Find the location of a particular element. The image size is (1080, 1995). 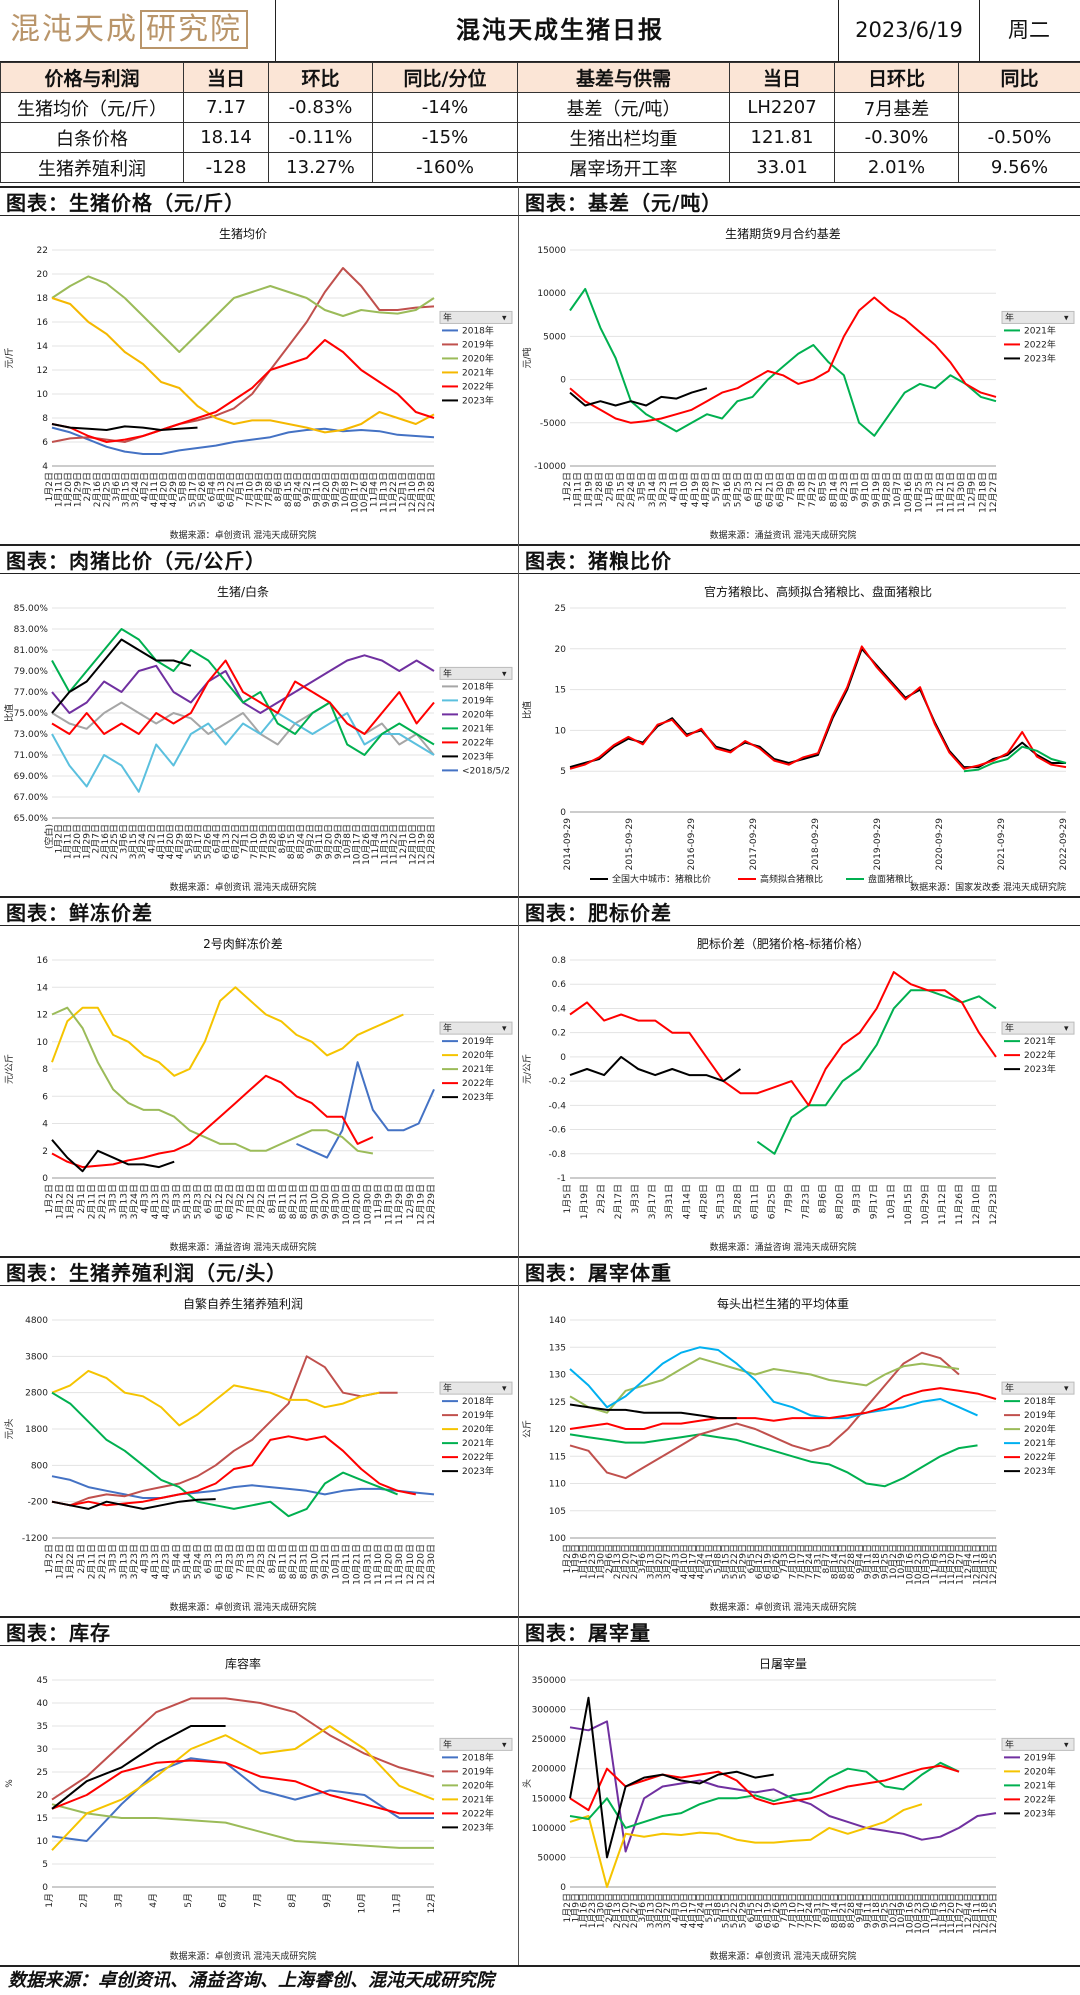

chart-title: 自繁自养生猪养殖利润 is located at coordinates (243, 1303).